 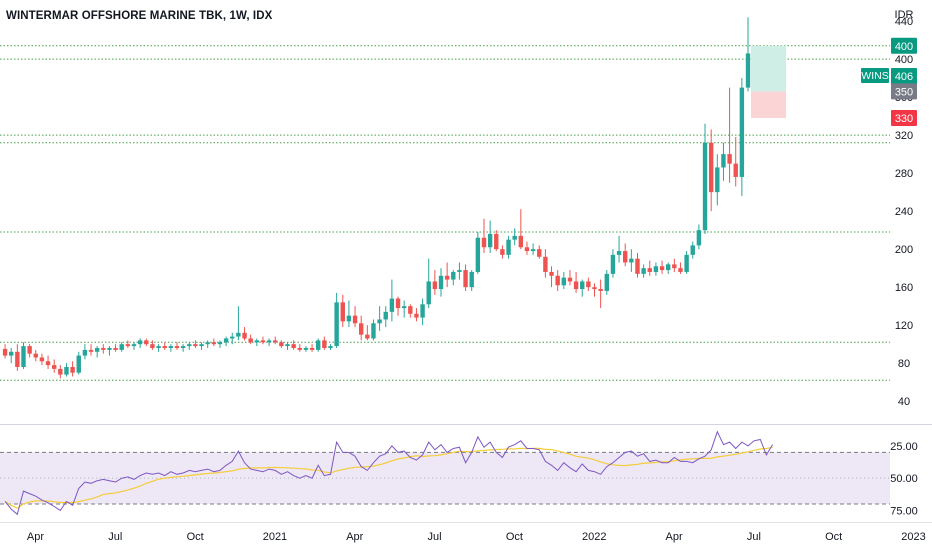 What do you see at coordinates (904, 22) in the screenshot?
I see `price-tick-label: 440` at bounding box center [904, 22].